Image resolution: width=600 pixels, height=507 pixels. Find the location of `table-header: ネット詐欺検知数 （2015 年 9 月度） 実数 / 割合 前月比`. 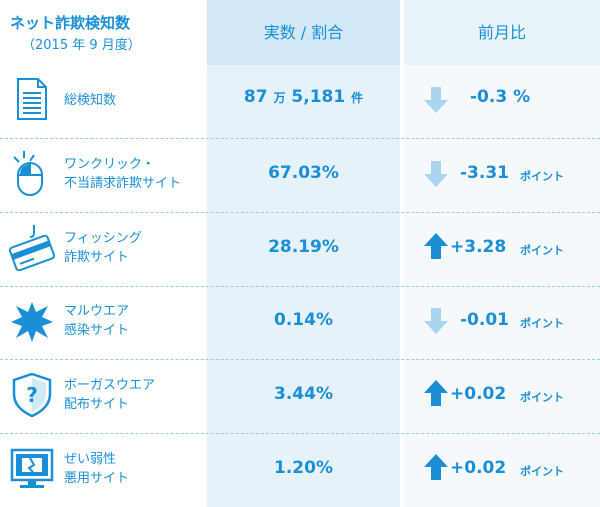

table-header: ネット詐欺検知数 （2015 年 9 月度） 実数 / 割合 前月比 is located at coordinates (300, 32).